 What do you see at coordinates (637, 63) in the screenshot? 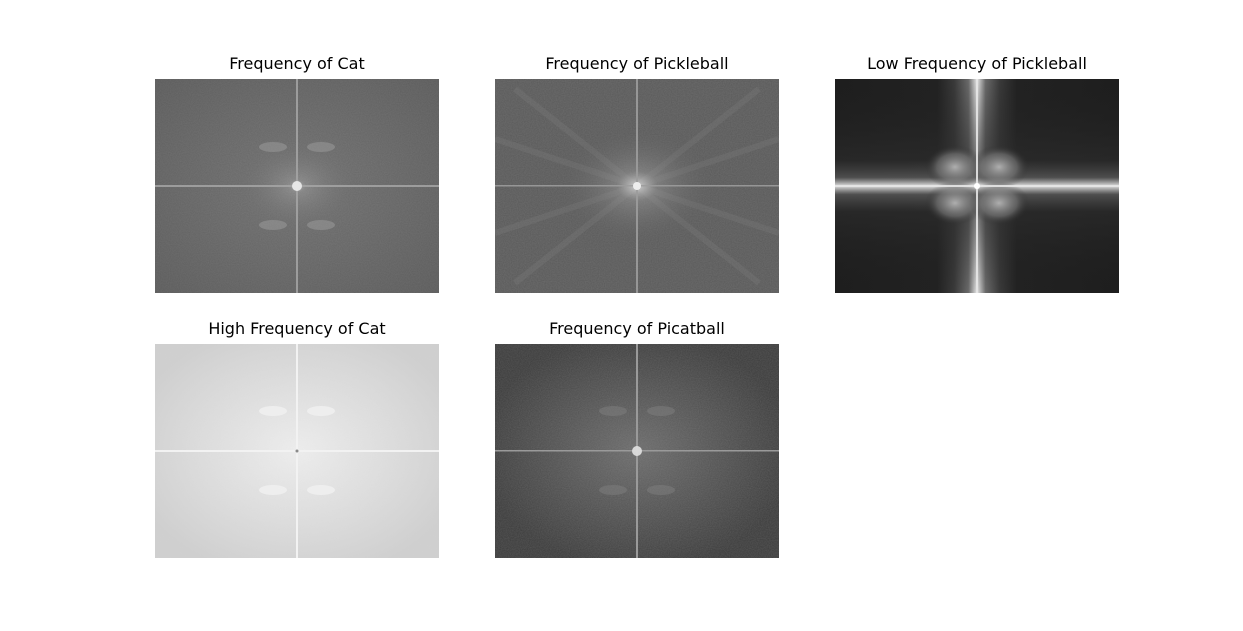
I see `panel-title: Frequency of Pickleball` at bounding box center [637, 63].